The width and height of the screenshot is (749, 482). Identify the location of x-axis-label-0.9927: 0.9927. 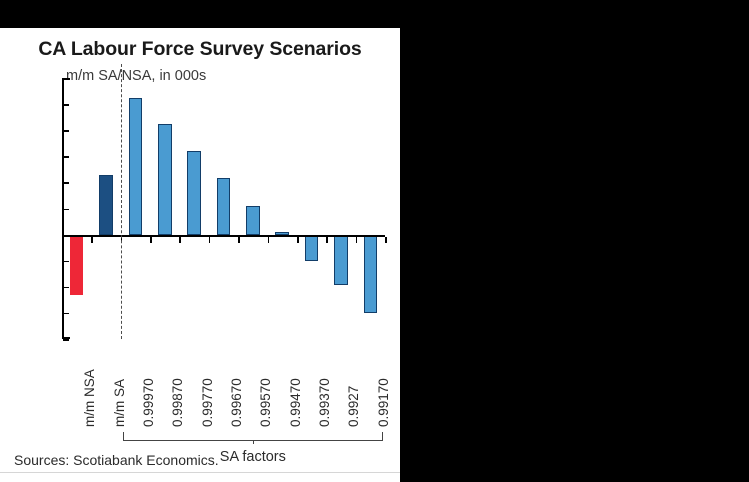
(354, 406).